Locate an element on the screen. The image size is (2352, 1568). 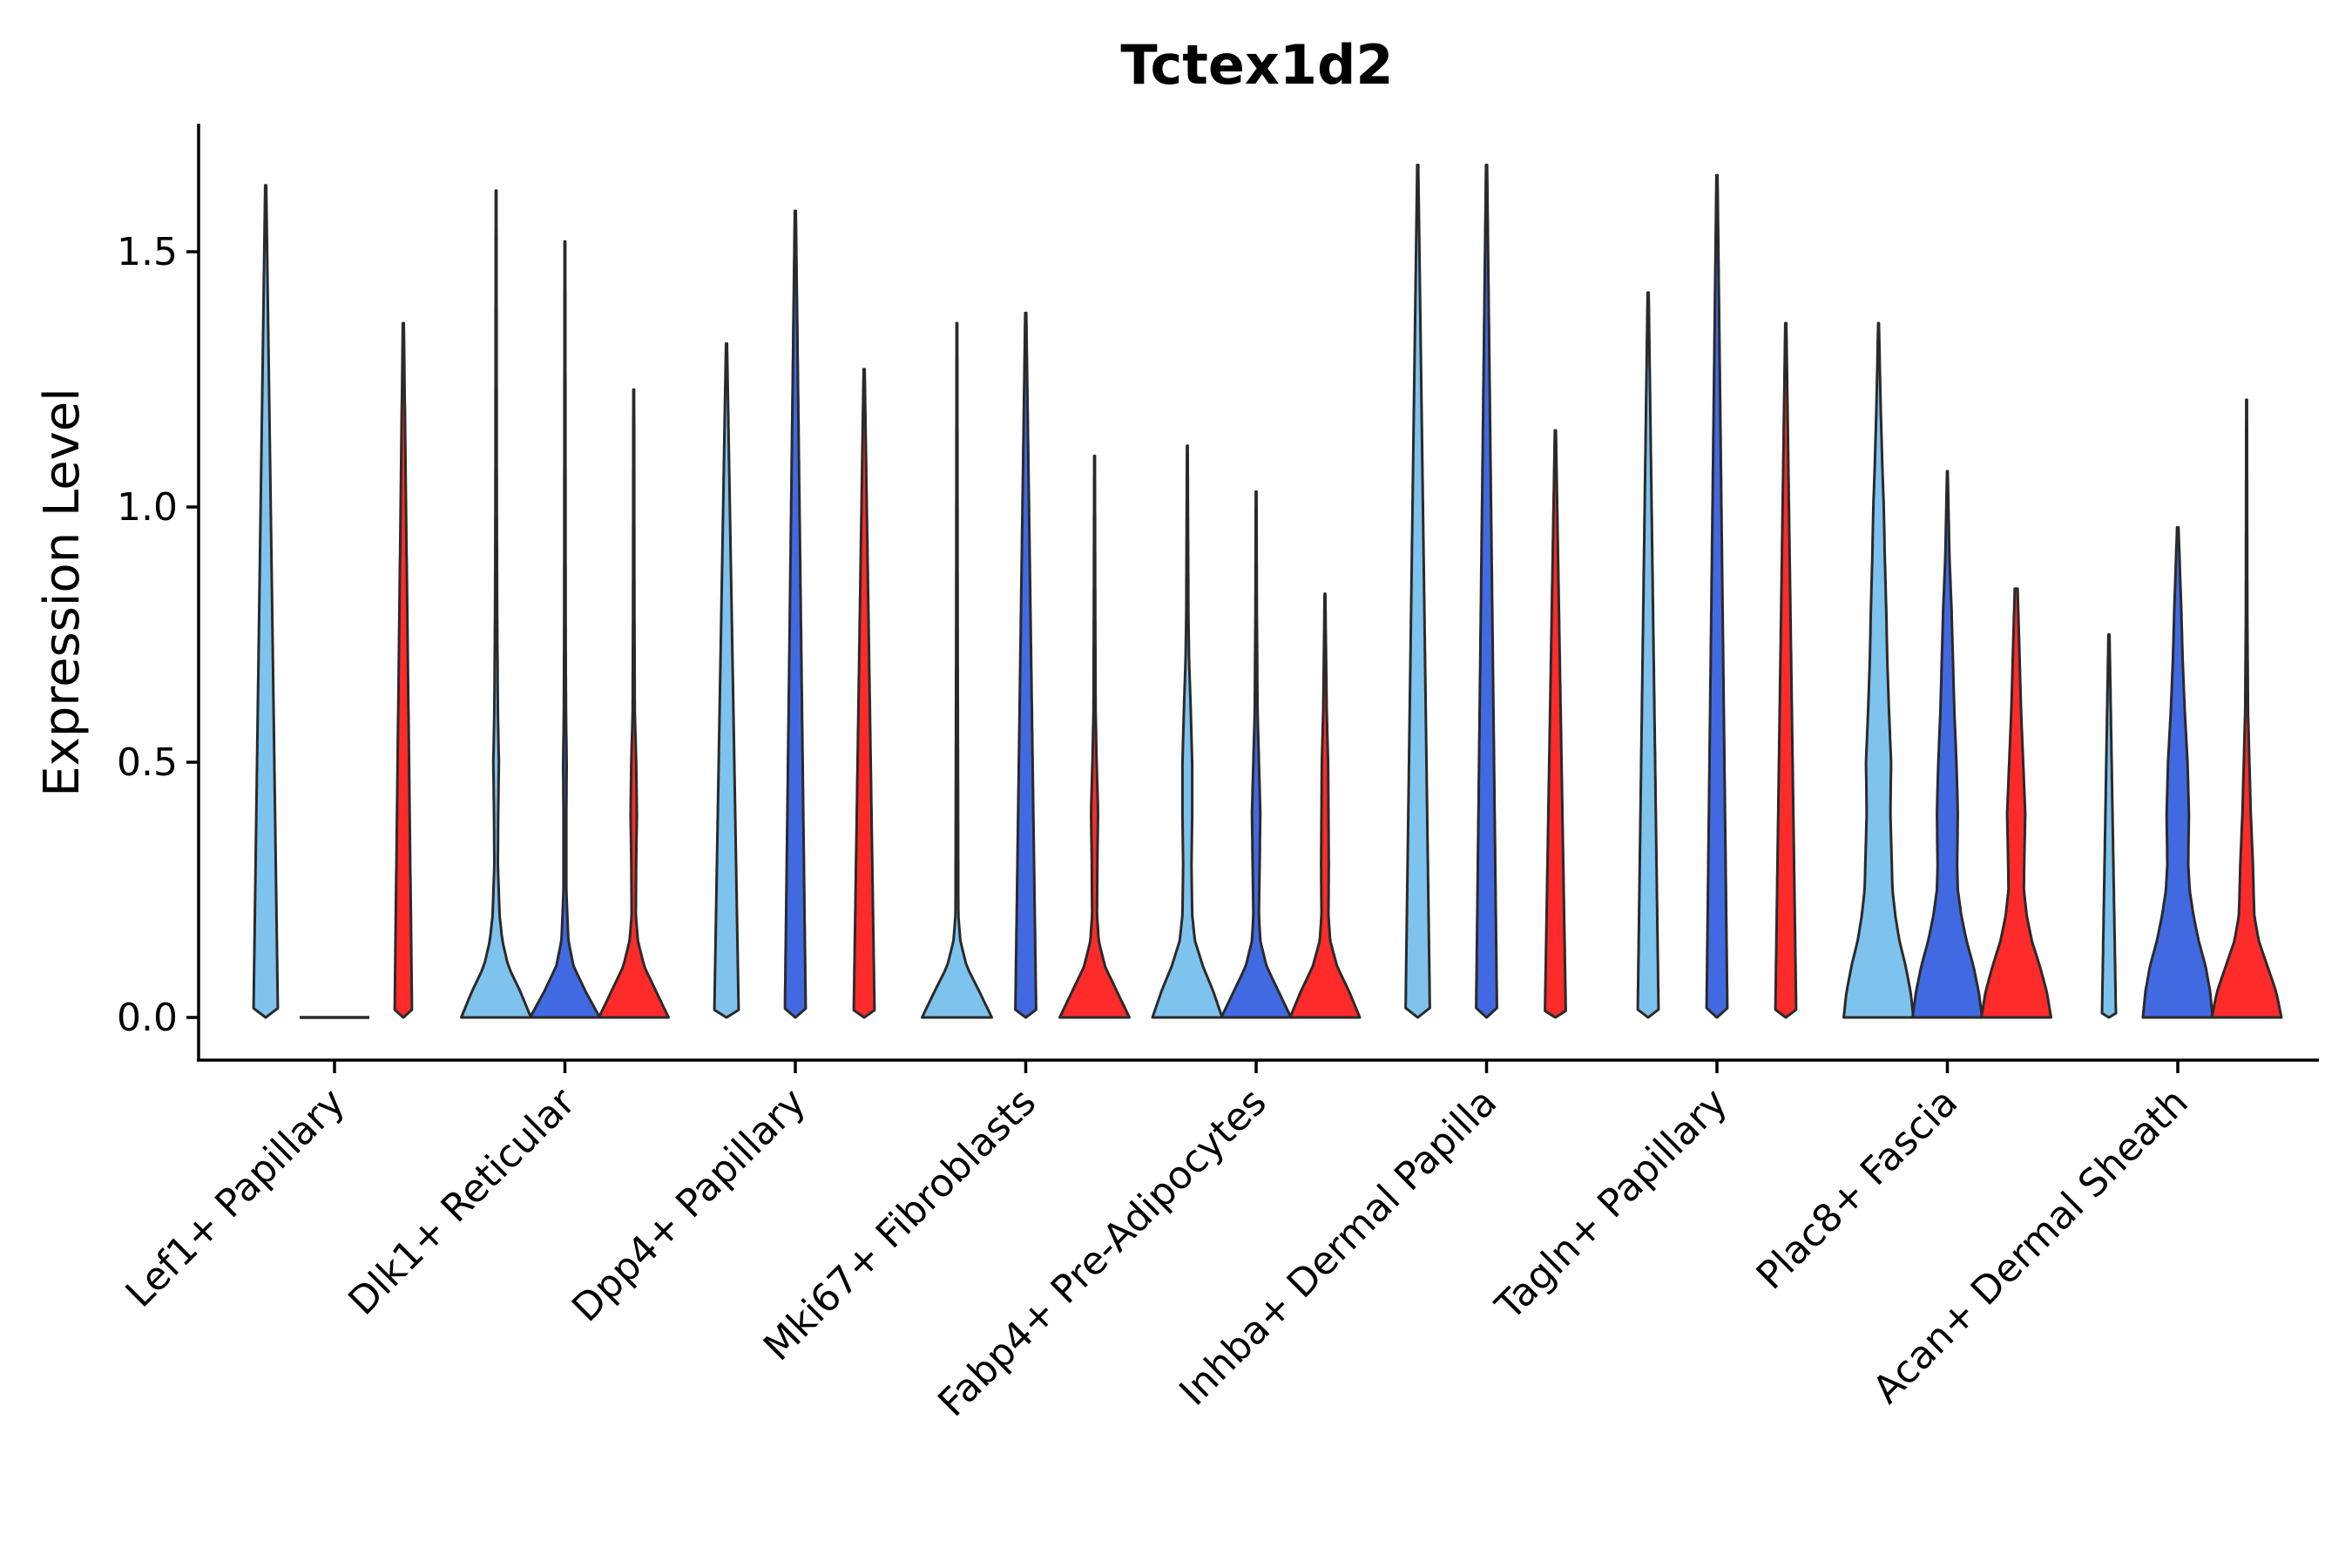
x-tick-label: Tagln+ Papillary is located at coordinates (1611, 1204).